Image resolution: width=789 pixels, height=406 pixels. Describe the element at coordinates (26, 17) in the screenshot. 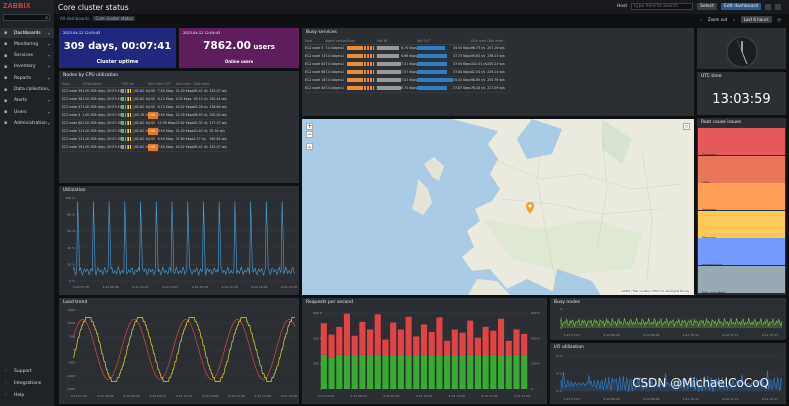

I see `sidebar-search-input: ⌕` at that location.